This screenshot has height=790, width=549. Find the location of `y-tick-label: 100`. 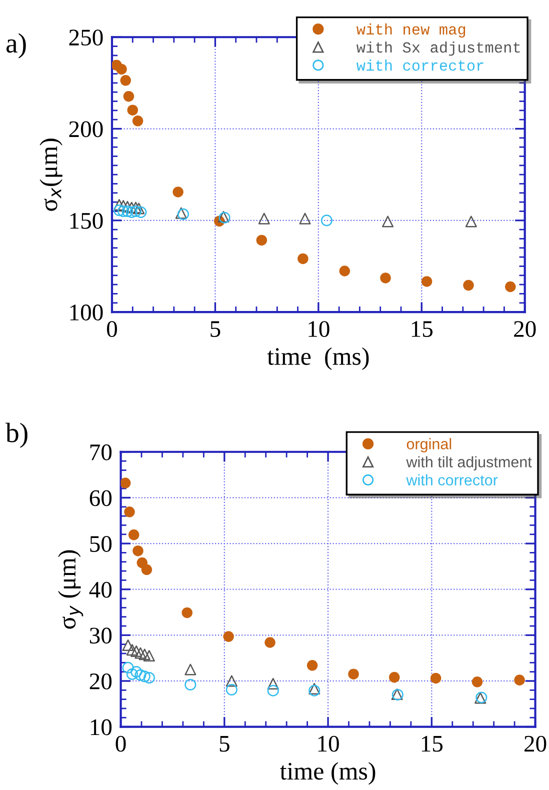

y-tick-label: 100 is located at coordinates (86, 312).